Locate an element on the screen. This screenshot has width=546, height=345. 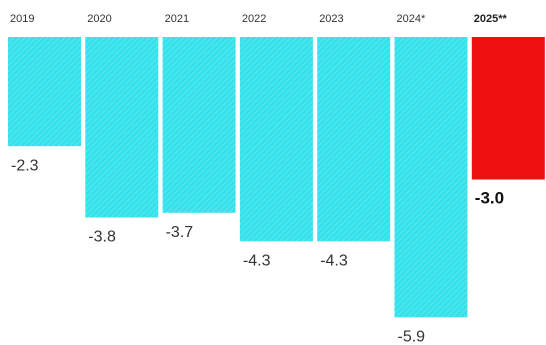
year-label-2024: 2024* is located at coordinates (411, 19).